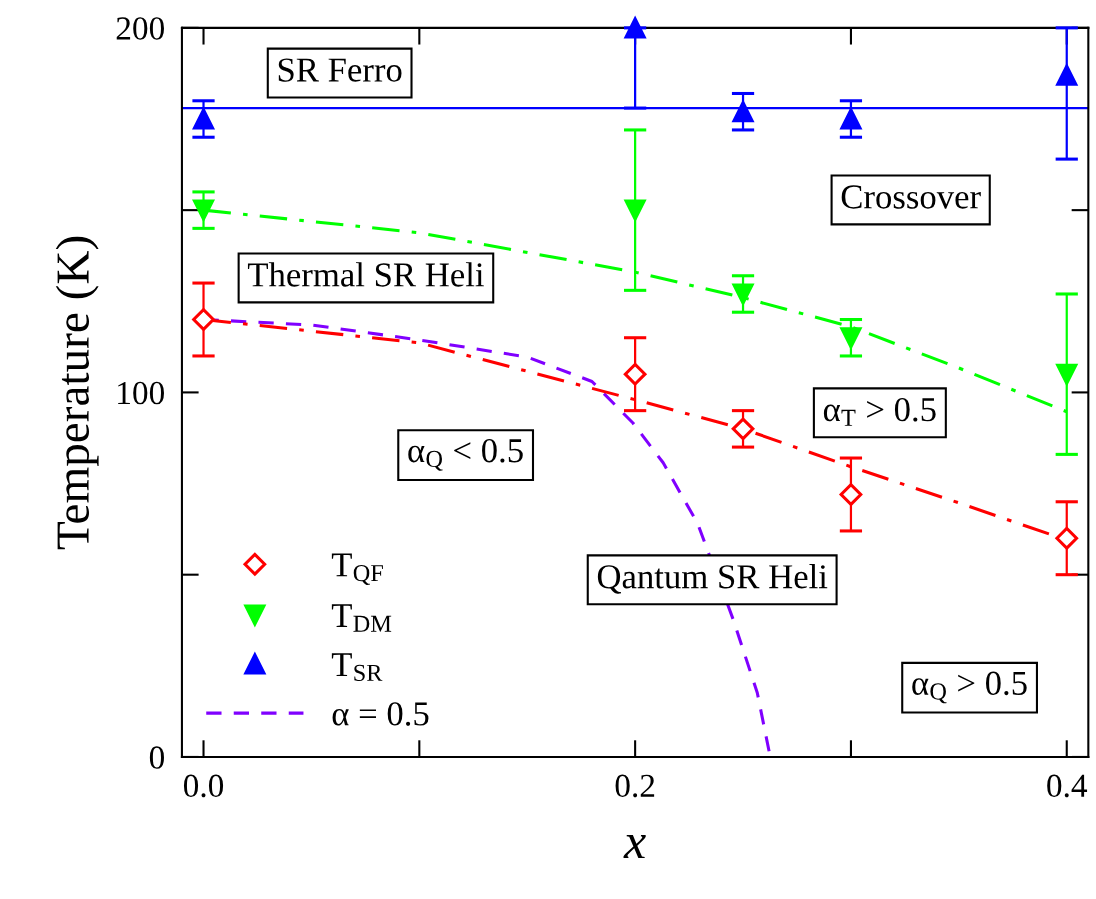 The width and height of the screenshot is (1096, 899). I want to click on annotation: α$_{Q}$ < 0.5, so click(465, 454).